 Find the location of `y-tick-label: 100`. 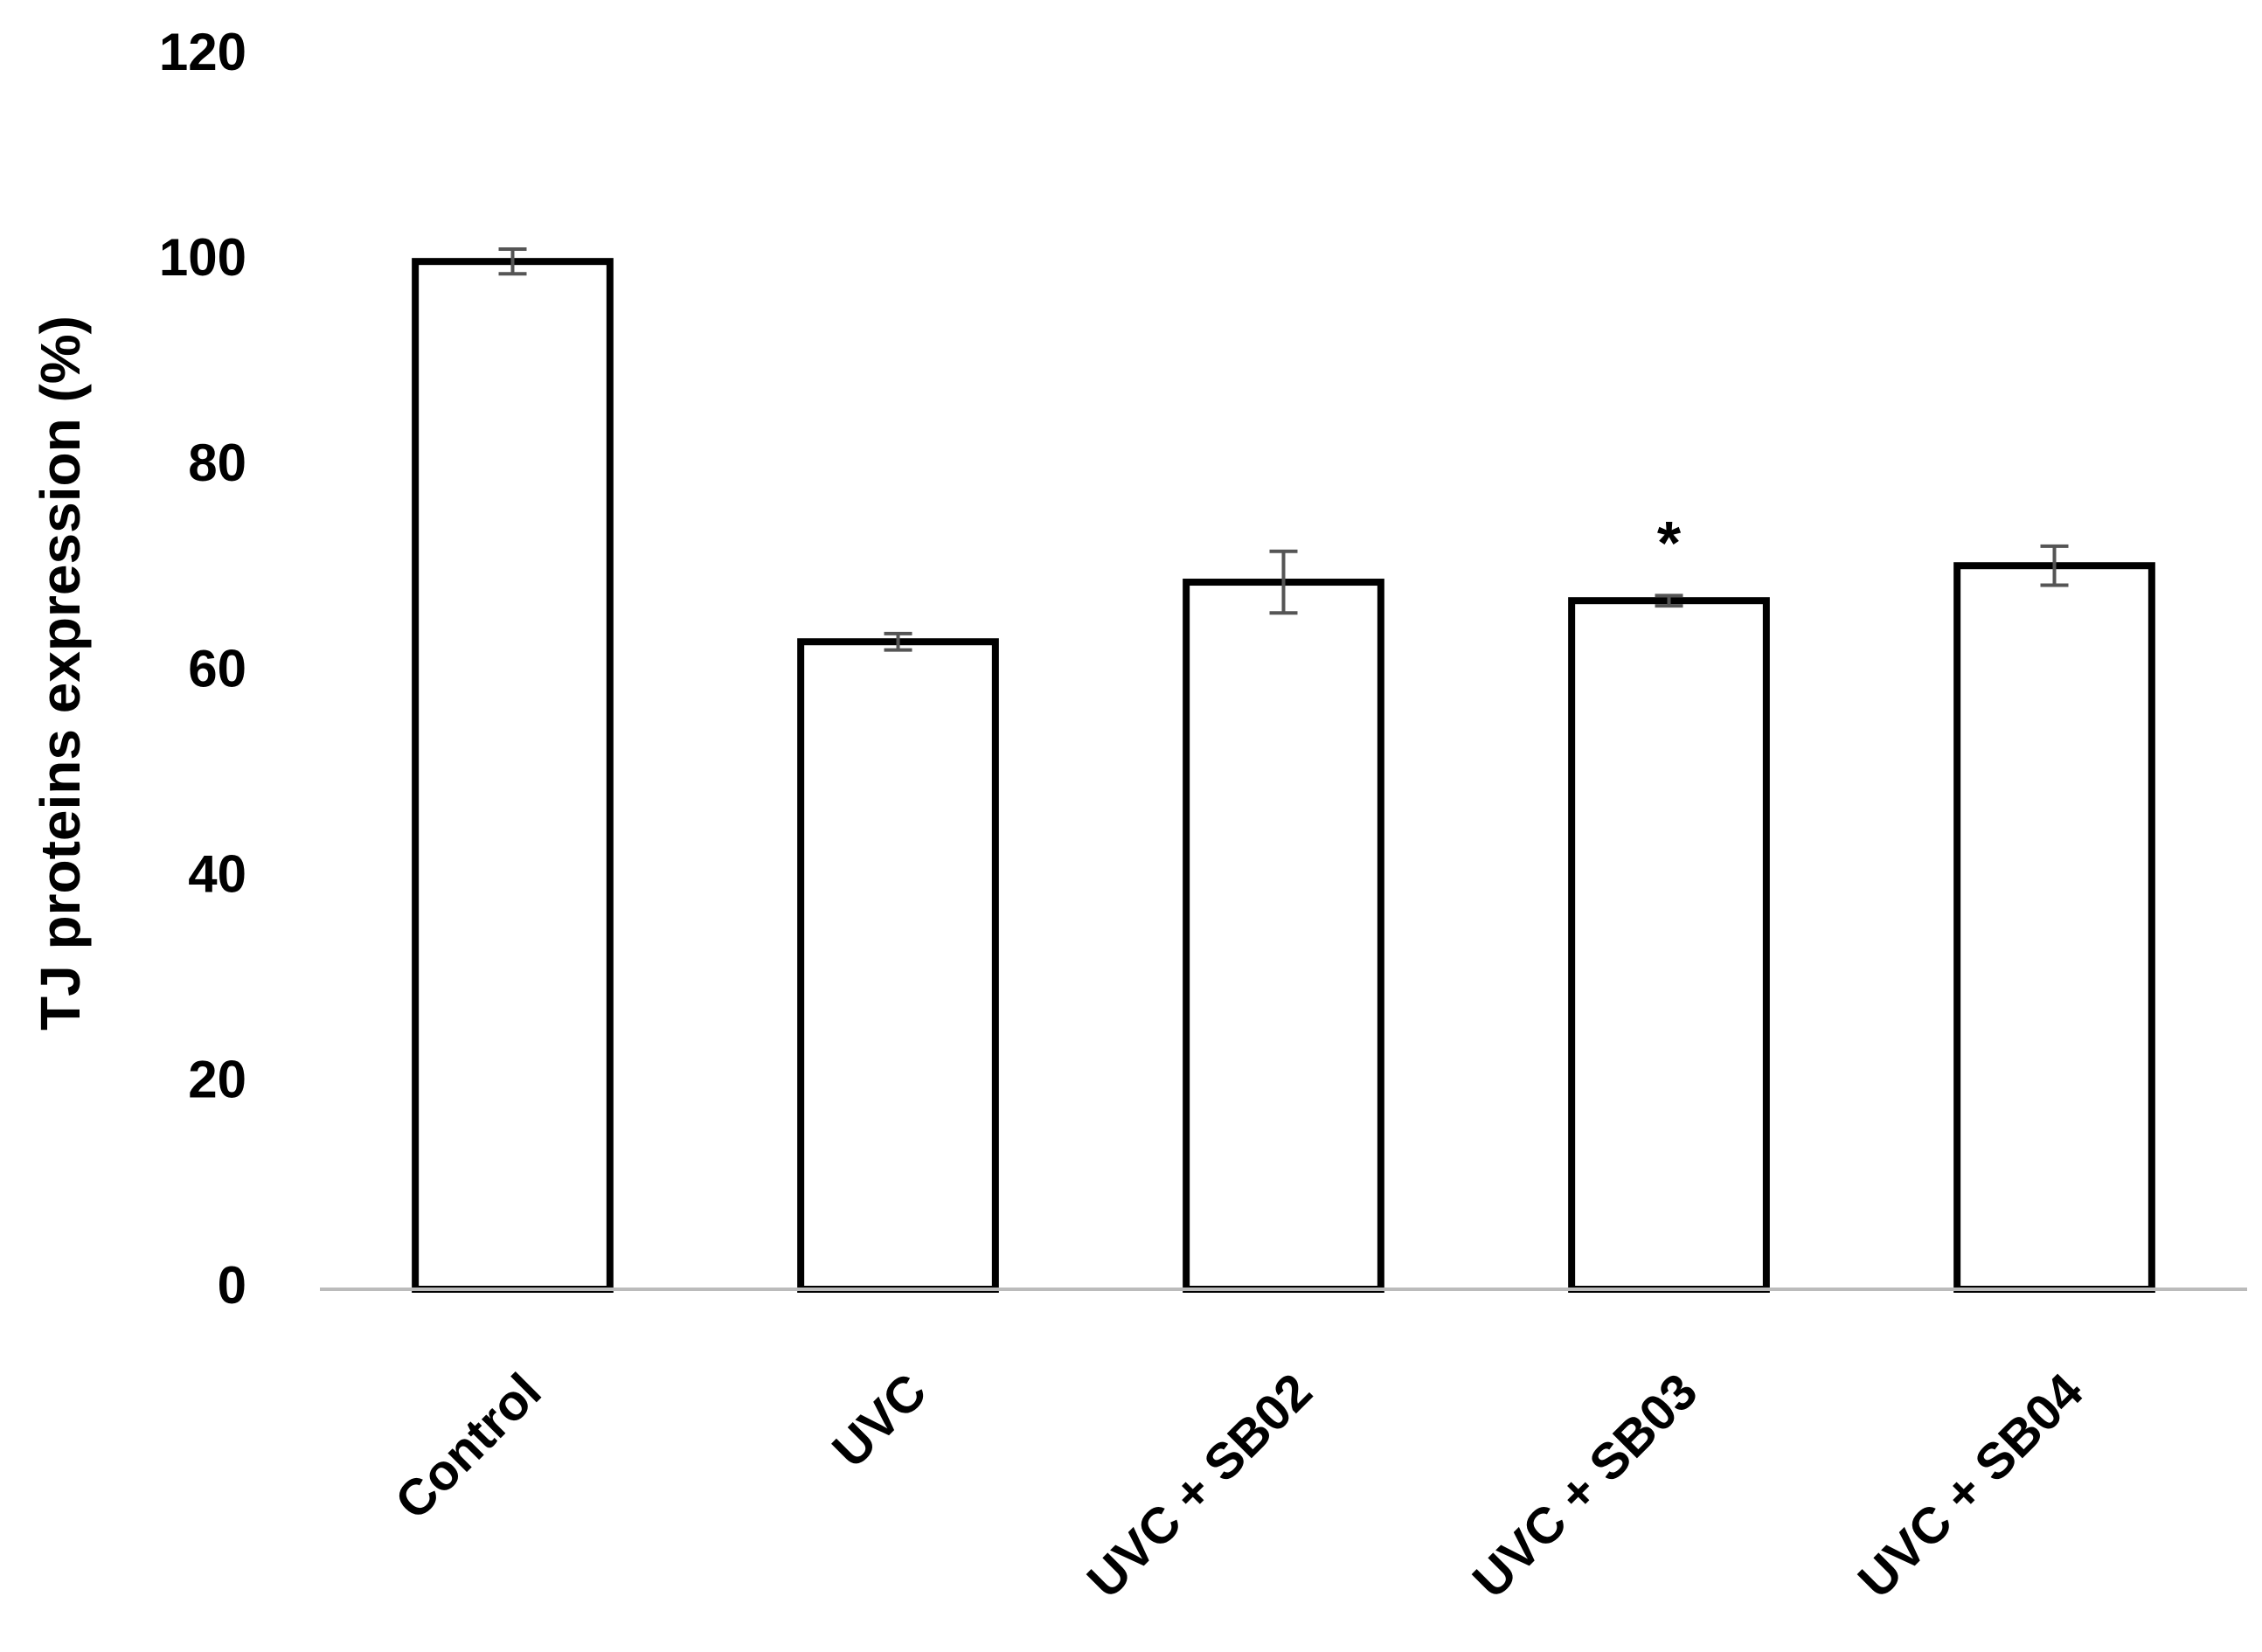

y-tick-label: 100 is located at coordinates (202, 258).